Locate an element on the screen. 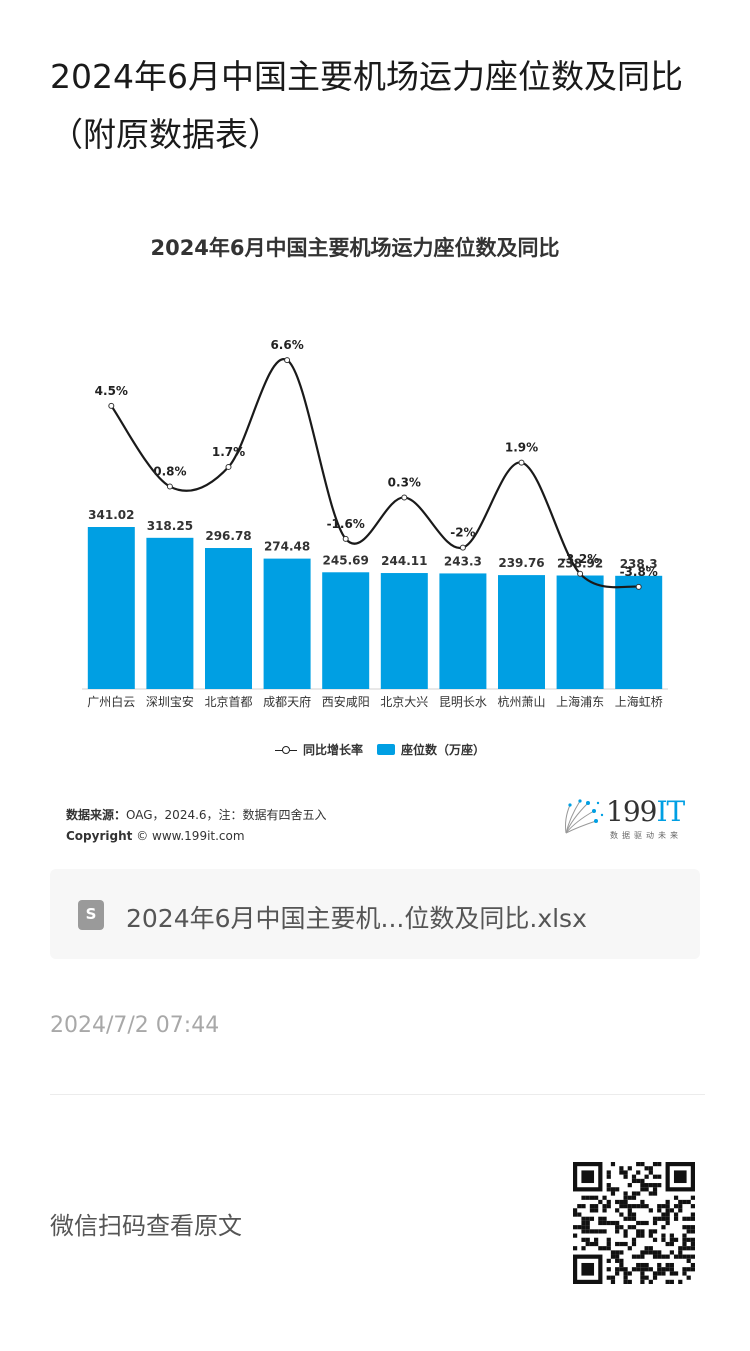  bar-value-label-1: 318.25 is located at coordinates (170, 526).